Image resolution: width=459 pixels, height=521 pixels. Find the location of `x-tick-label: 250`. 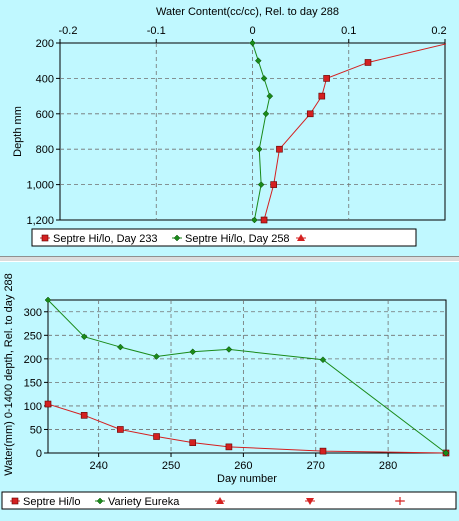

x-tick-label: 250 is located at coordinates (171, 466).